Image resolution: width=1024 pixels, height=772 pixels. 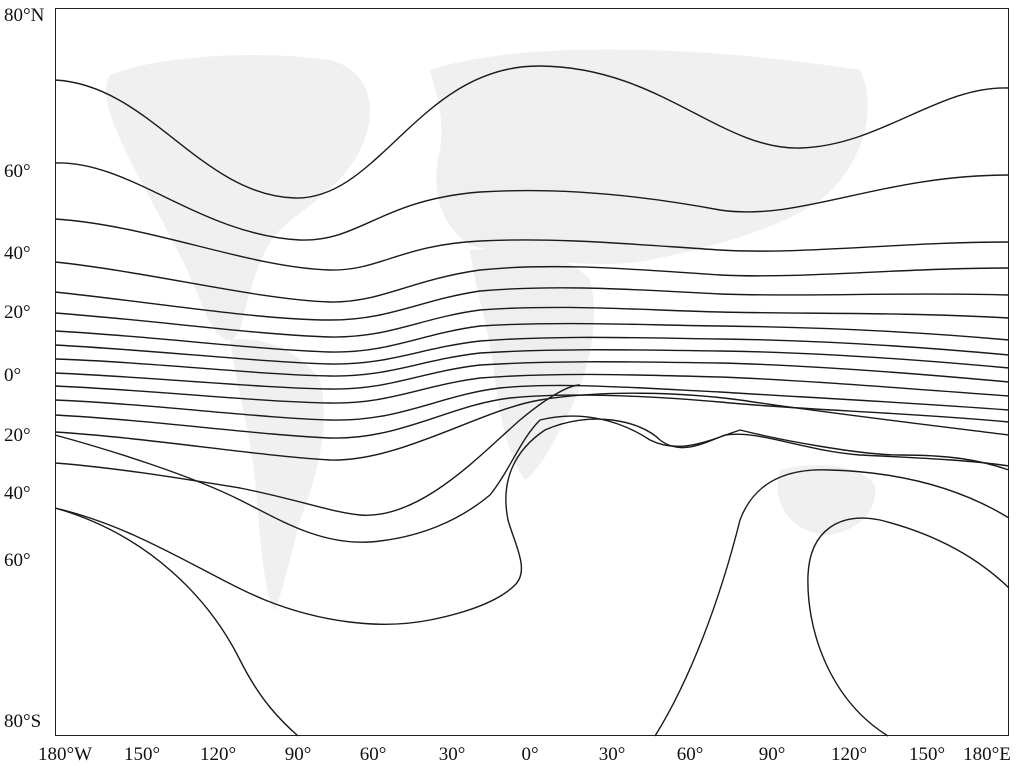 What do you see at coordinates (17, 435) in the screenshot?
I see `lat-label-20s: 20°` at bounding box center [17, 435].